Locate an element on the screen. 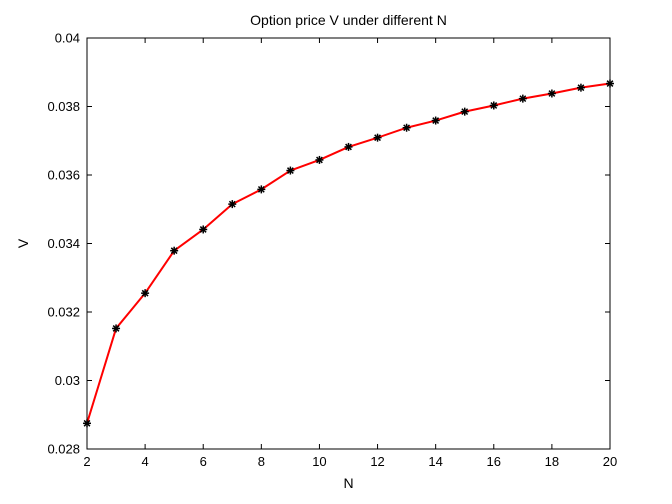 The image size is (672, 504). x-tick-label: 14 is located at coordinates (435, 461).